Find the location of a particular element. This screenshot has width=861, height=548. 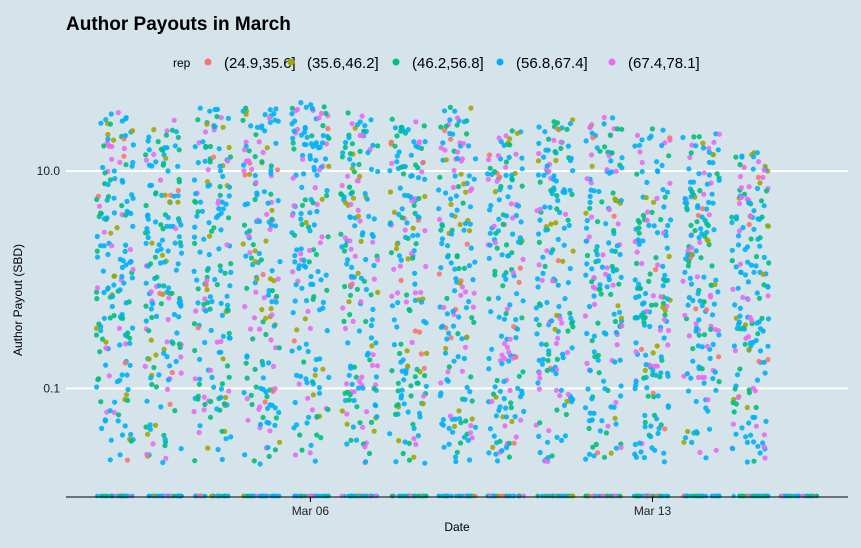

chart-title: Author Payouts in March is located at coordinates (178, 24).